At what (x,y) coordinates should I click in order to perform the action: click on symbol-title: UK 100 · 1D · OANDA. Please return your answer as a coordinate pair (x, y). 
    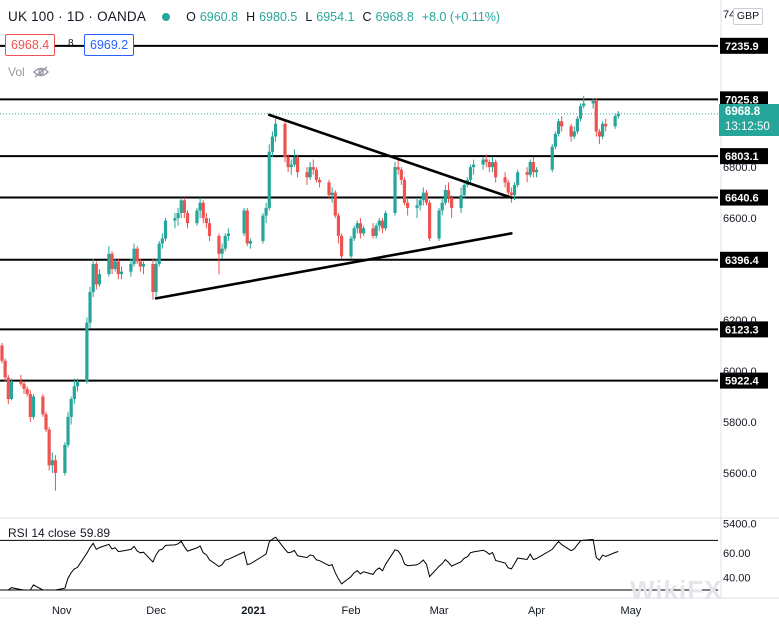
    Looking at the image, I should click on (77, 16).